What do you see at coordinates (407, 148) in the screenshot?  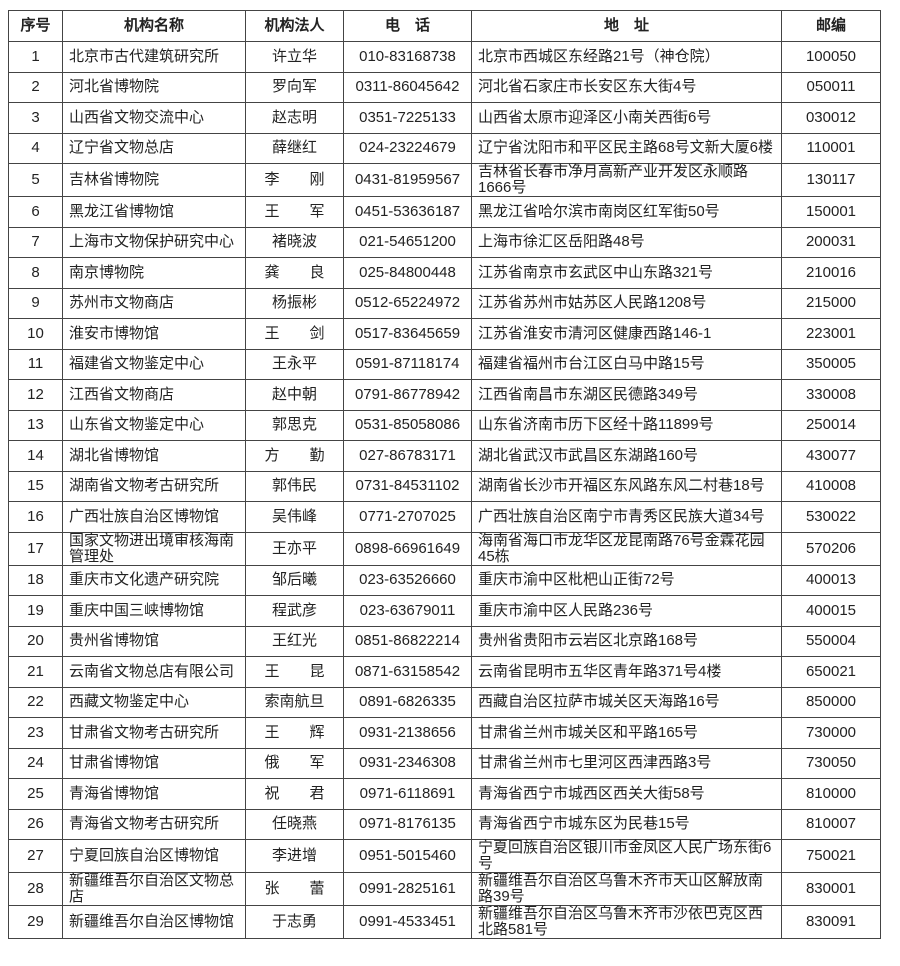 I see `cell-phone: 024-23224679` at bounding box center [407, 148].